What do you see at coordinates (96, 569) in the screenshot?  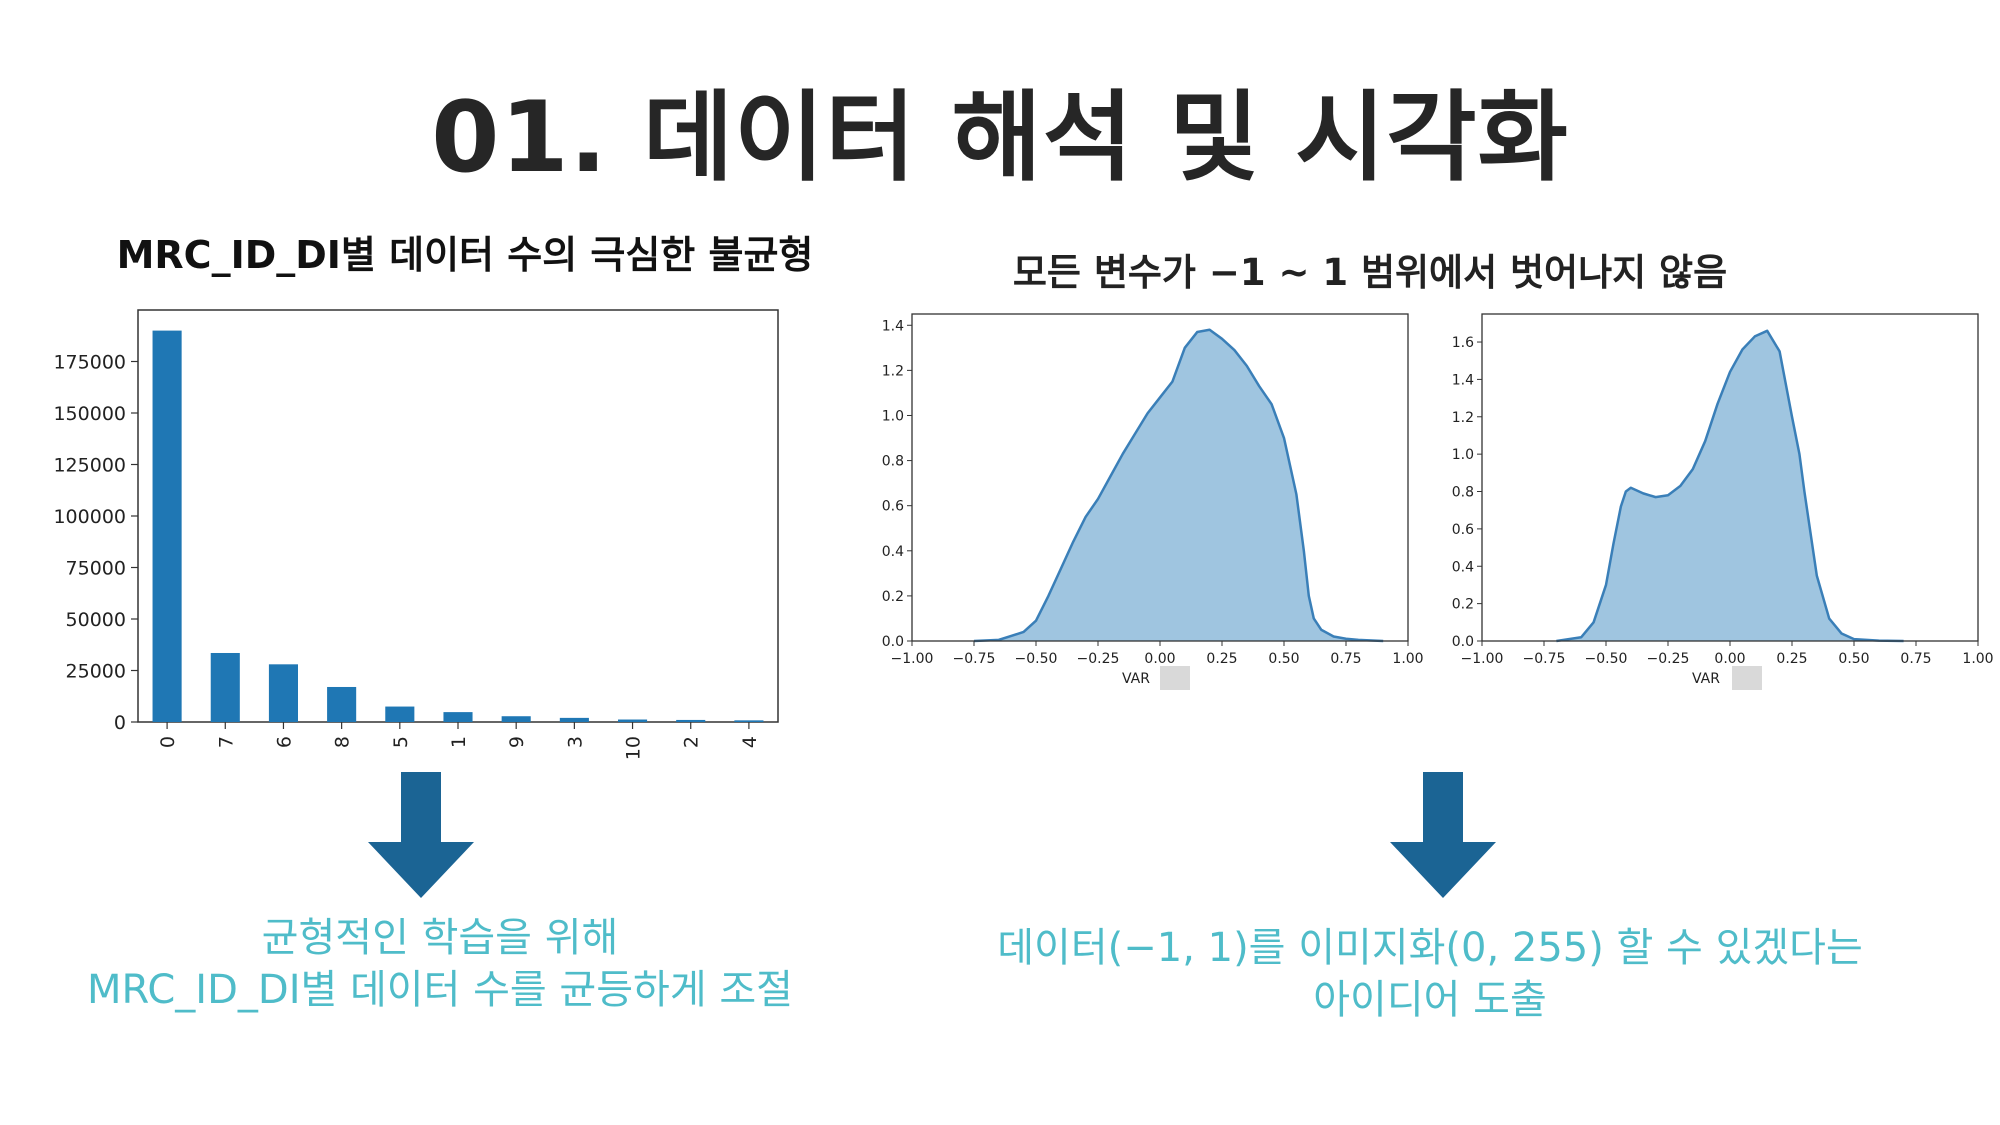 I see `bar-y-tick-label: 75000` at bounding box center [96, 569].